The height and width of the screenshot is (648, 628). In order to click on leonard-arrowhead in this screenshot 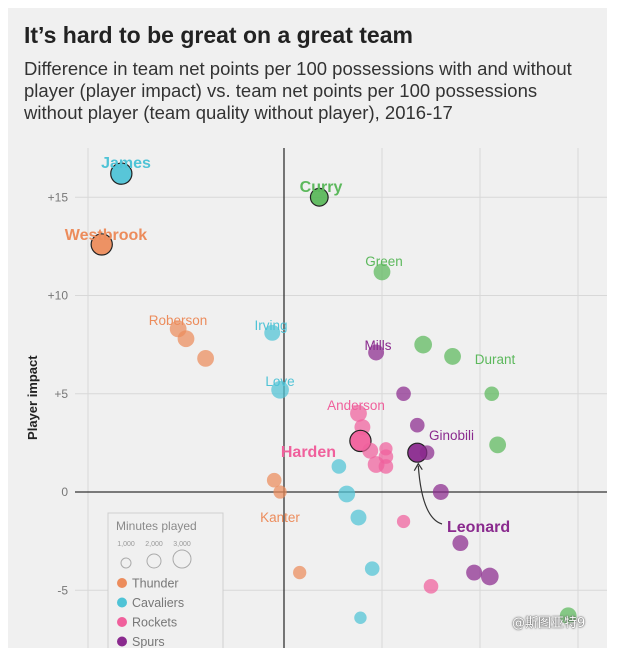, I will do `click(418, 466)`.